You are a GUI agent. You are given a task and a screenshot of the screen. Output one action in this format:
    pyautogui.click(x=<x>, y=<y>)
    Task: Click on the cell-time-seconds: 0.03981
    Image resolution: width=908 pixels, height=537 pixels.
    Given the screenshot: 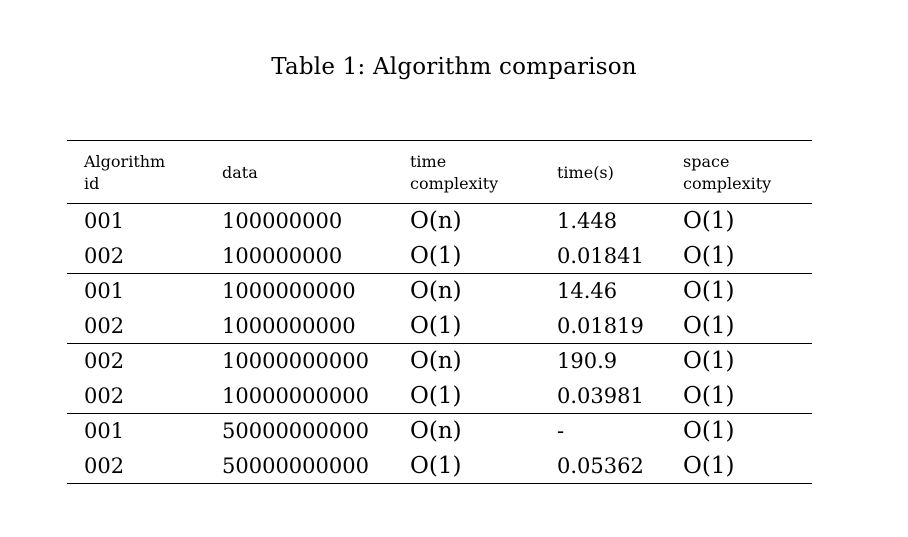 What is the action you would take?
    pyautogui.click(x=600, y=395)
    